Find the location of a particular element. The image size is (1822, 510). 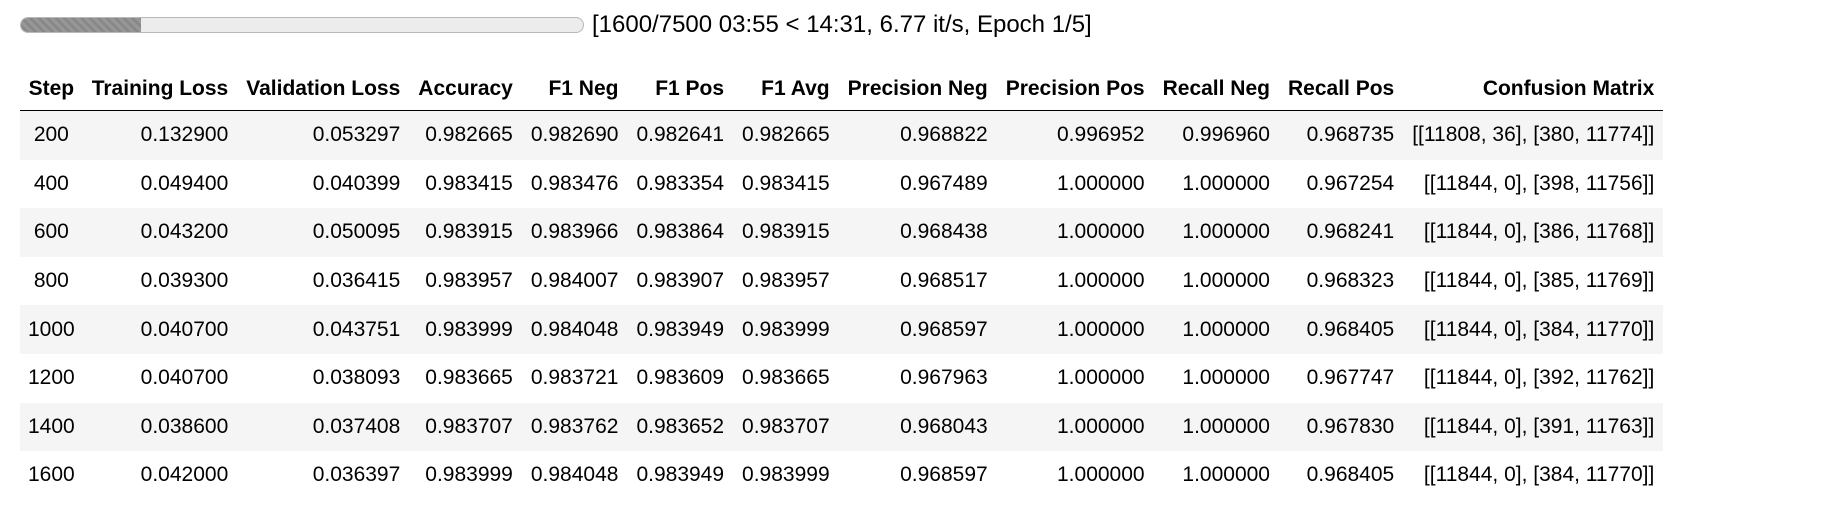

column-header-f1-avg: F1 Avg is located at coordinates (786, 89).